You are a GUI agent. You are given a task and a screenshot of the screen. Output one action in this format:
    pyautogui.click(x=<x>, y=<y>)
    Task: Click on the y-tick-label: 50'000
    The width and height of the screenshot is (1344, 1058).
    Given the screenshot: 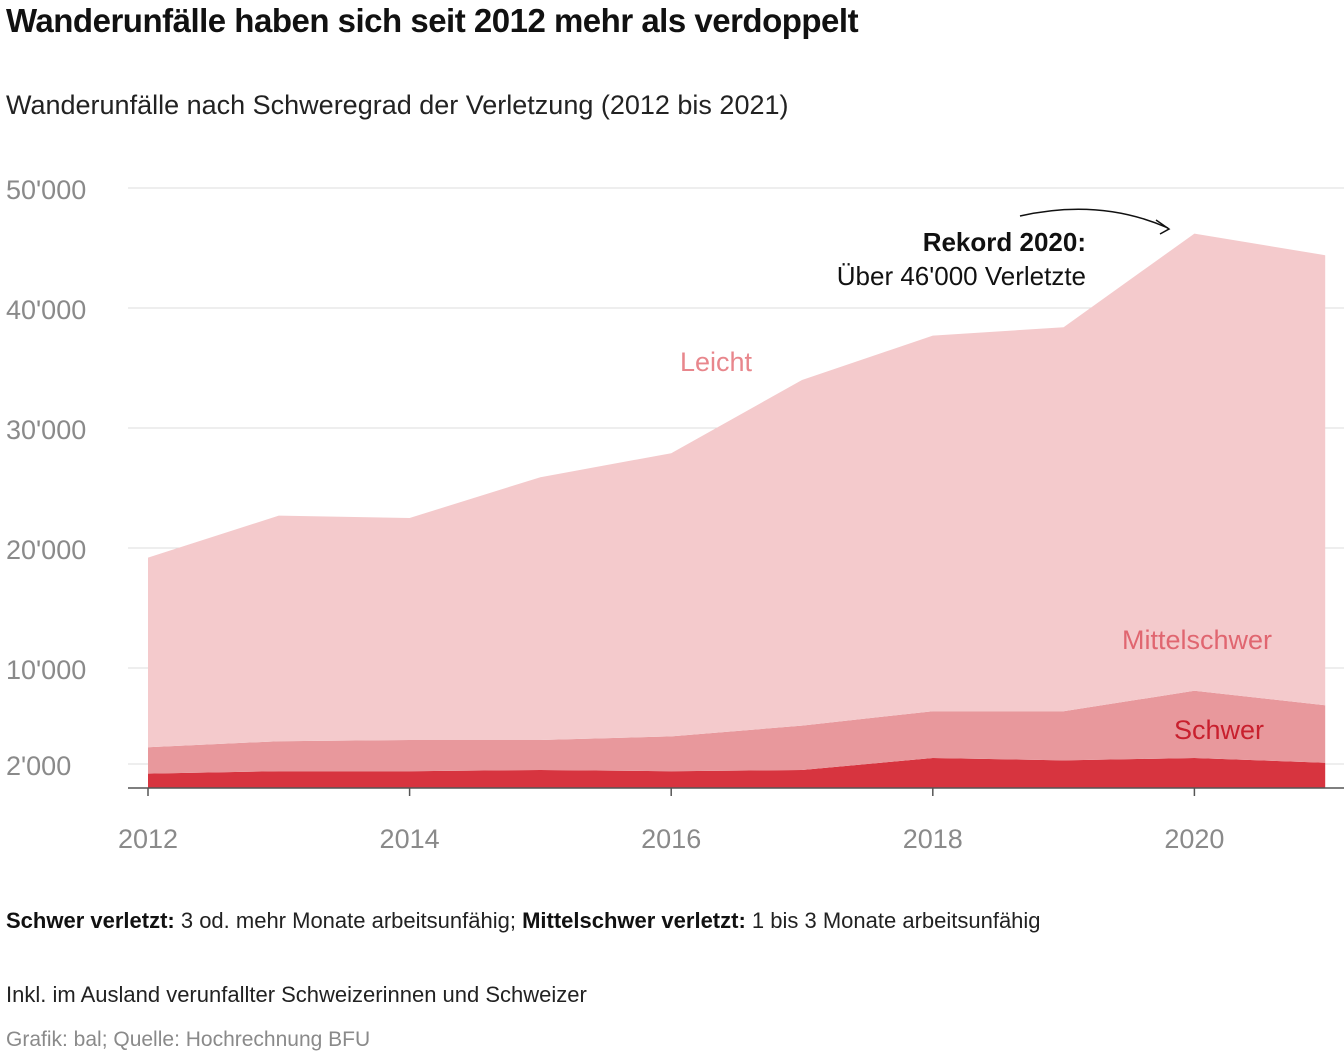 What is the action you would take?
    pyautogui.click(x=46, y=190)
    